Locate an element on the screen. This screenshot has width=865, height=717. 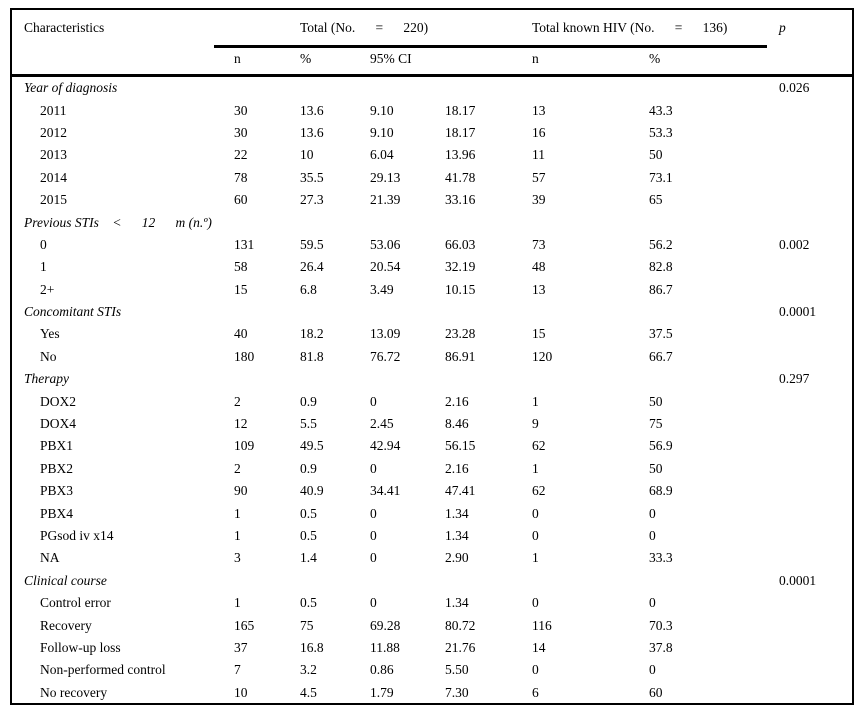
header-sub-row: n % 95% CI n % is located at coordinates (432, 58).